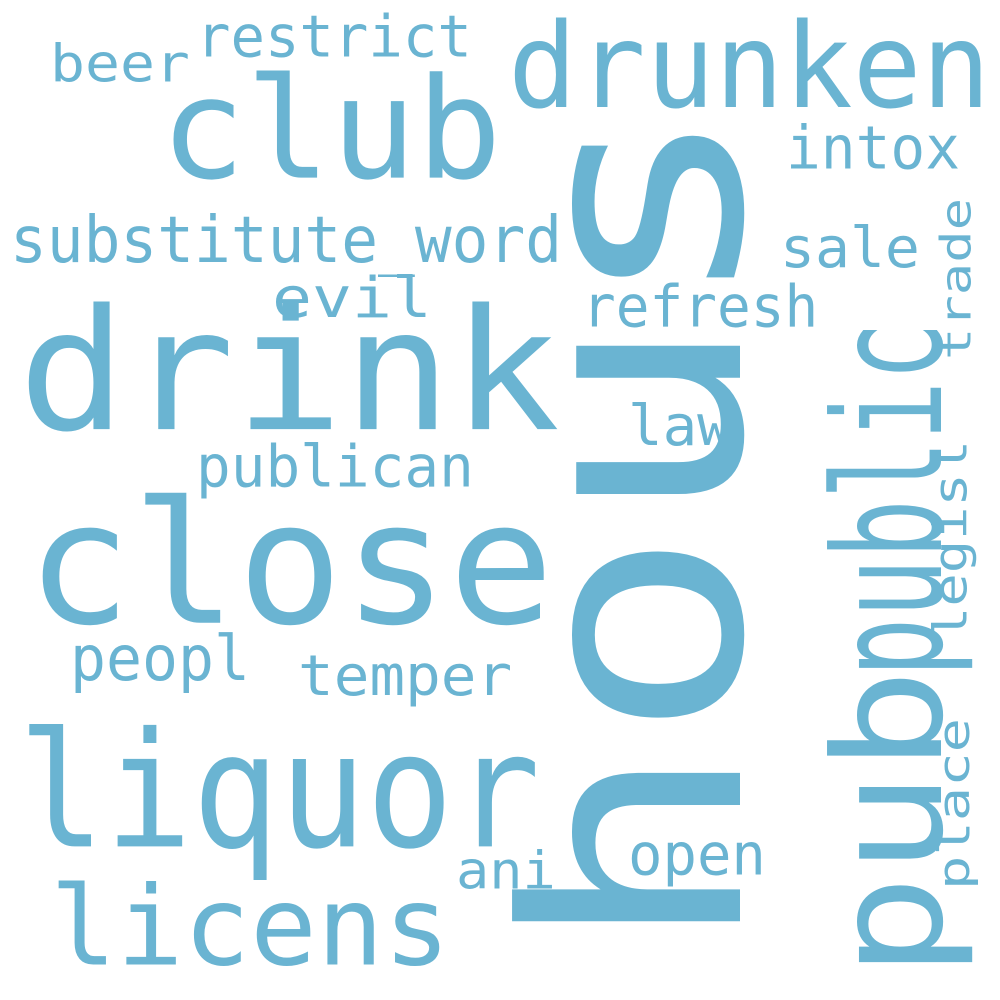  What do you see at coordinates (289, 371) in the screenshot?
I see `word-drink: drink` at bounding box center [289, 371].